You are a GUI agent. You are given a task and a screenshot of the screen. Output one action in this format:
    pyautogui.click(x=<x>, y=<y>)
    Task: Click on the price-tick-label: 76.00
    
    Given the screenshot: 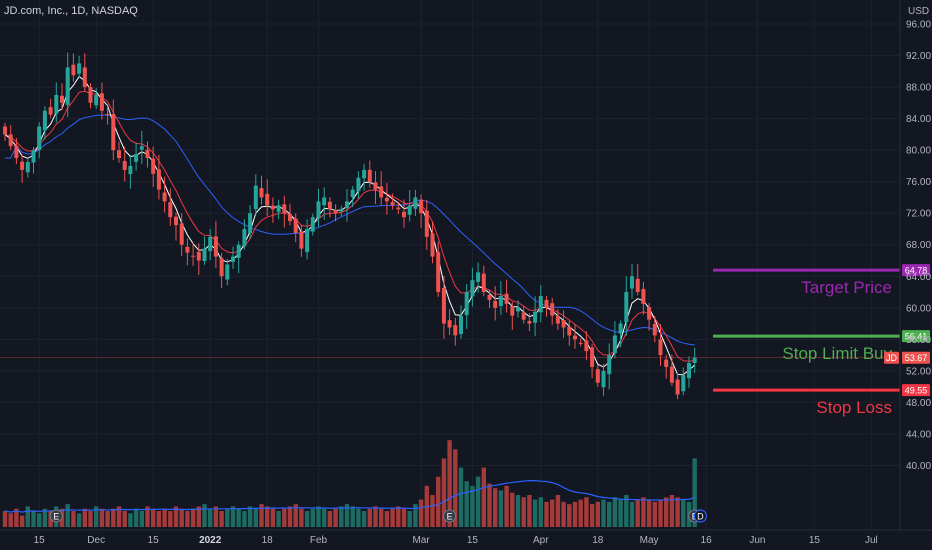 What is the action you would take?
    pyautogui.click(x=918, y=182)
    